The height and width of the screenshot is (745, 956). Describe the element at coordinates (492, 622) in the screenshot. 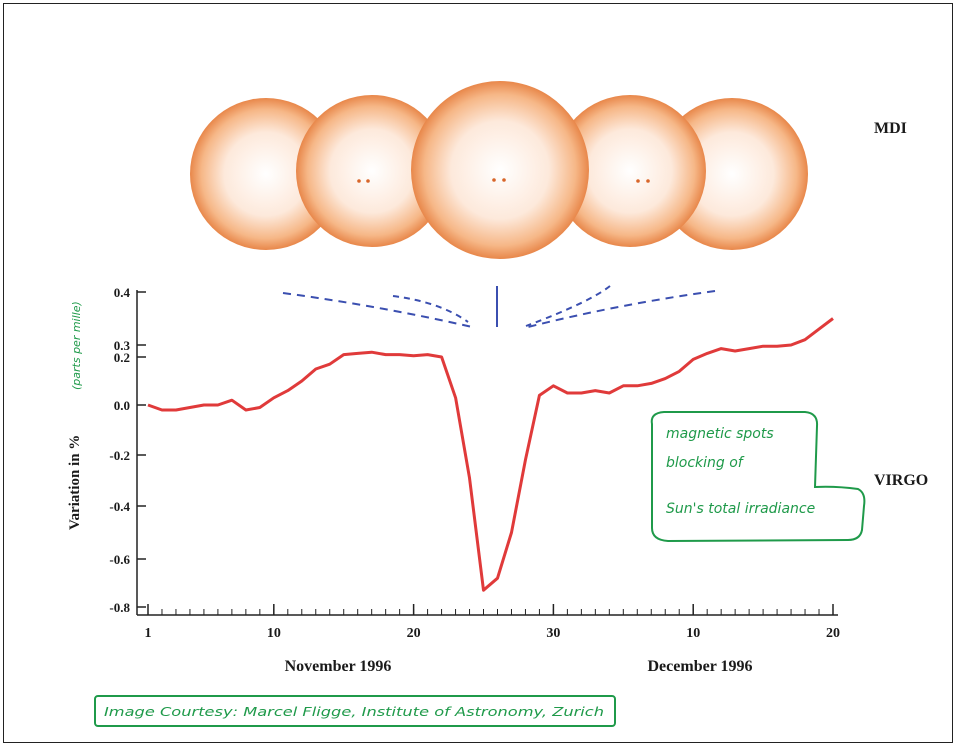

I see `x-ticks: 1 10 20 30 10 20` at that location.